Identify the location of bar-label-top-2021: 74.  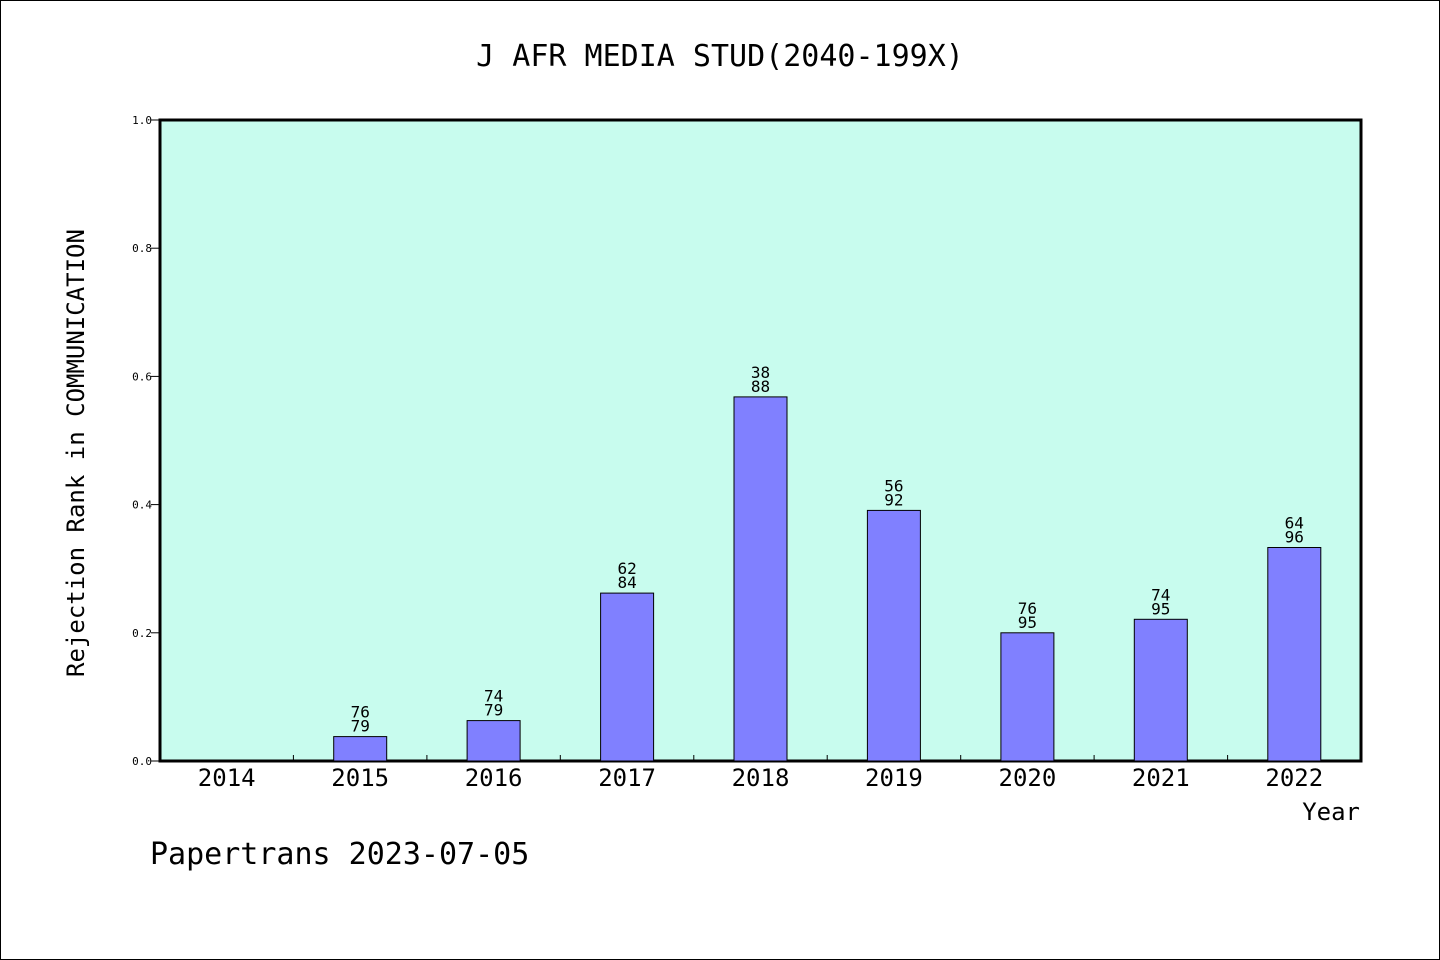
(1160, 594).